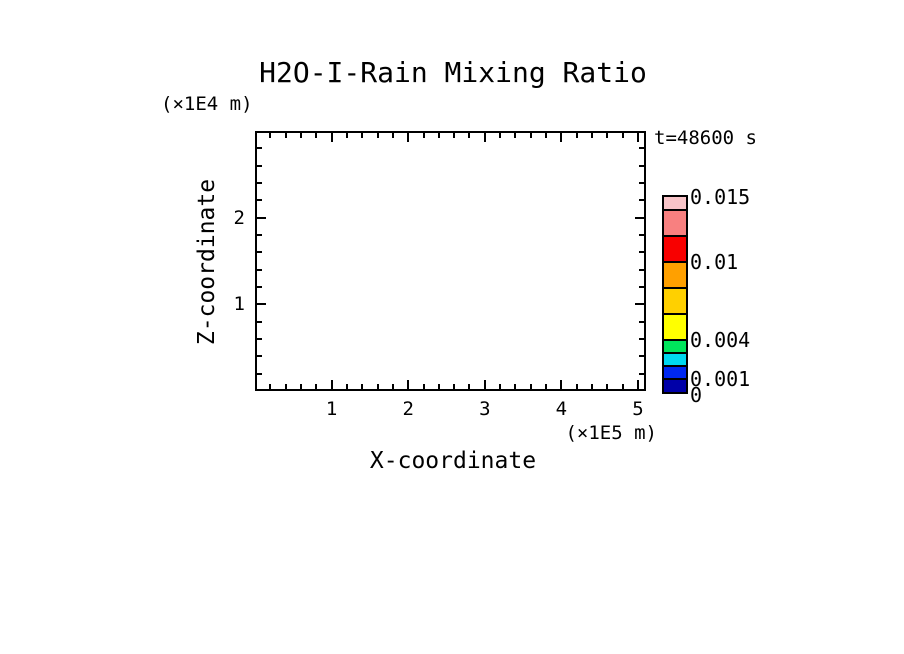 The height and width of the screenshot is (654, 904). I want to click on colorbar-label: 0.004, so click(720, 340).